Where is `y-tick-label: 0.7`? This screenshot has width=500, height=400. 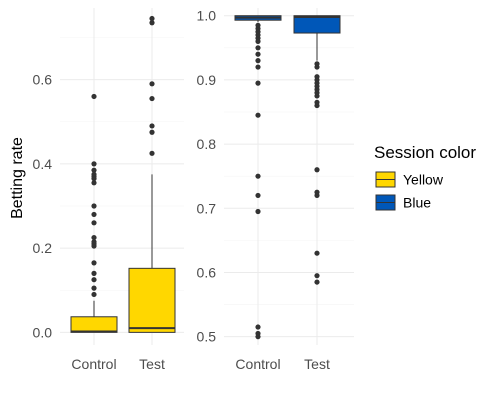
y-tick-label: 0.7 is located at coordinates (207, 208).